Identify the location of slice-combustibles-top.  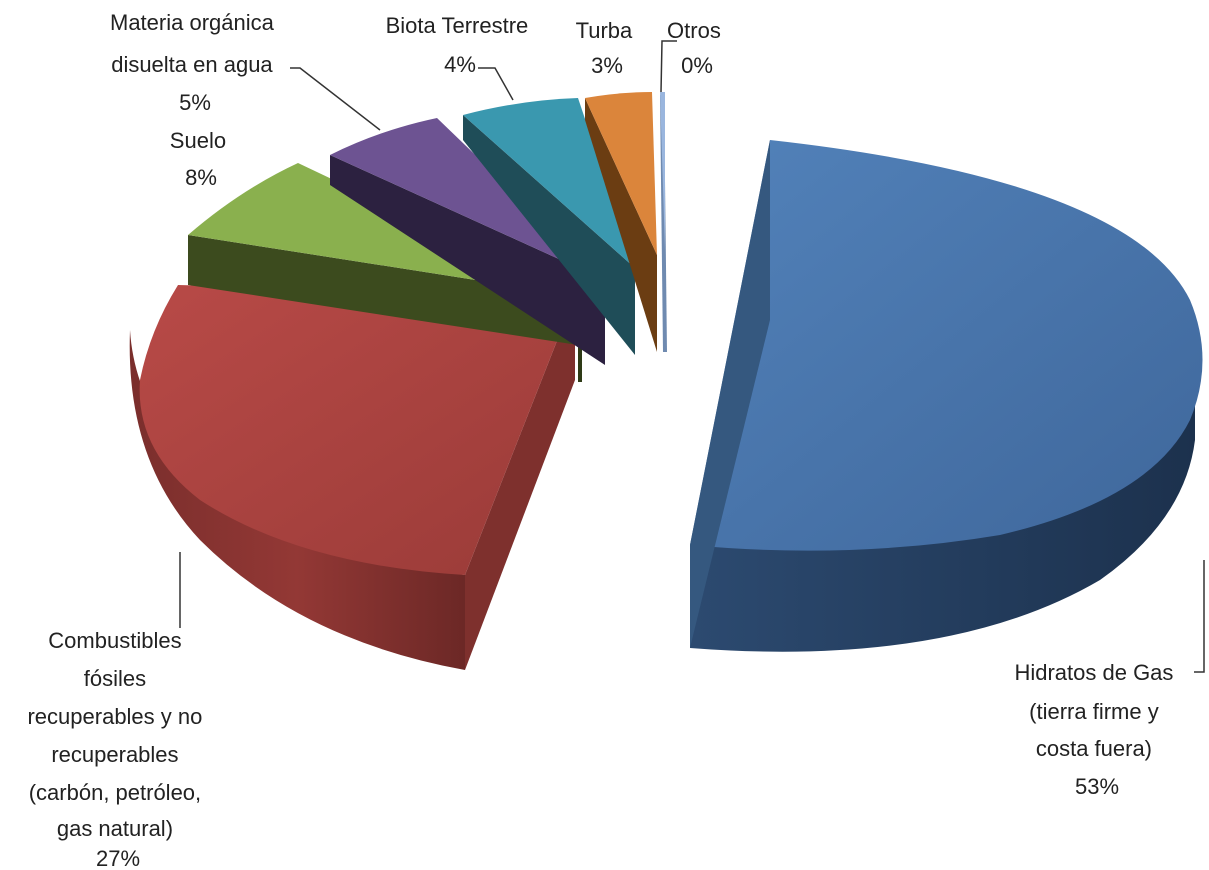
(357, 430).